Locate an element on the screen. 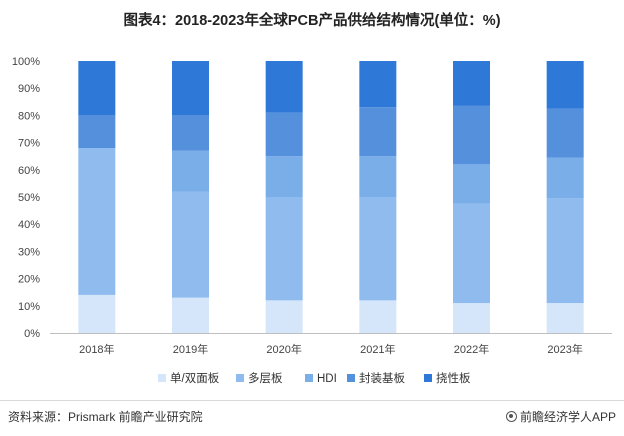  y-tick-label: 40% is located at coordinates (29, 225).